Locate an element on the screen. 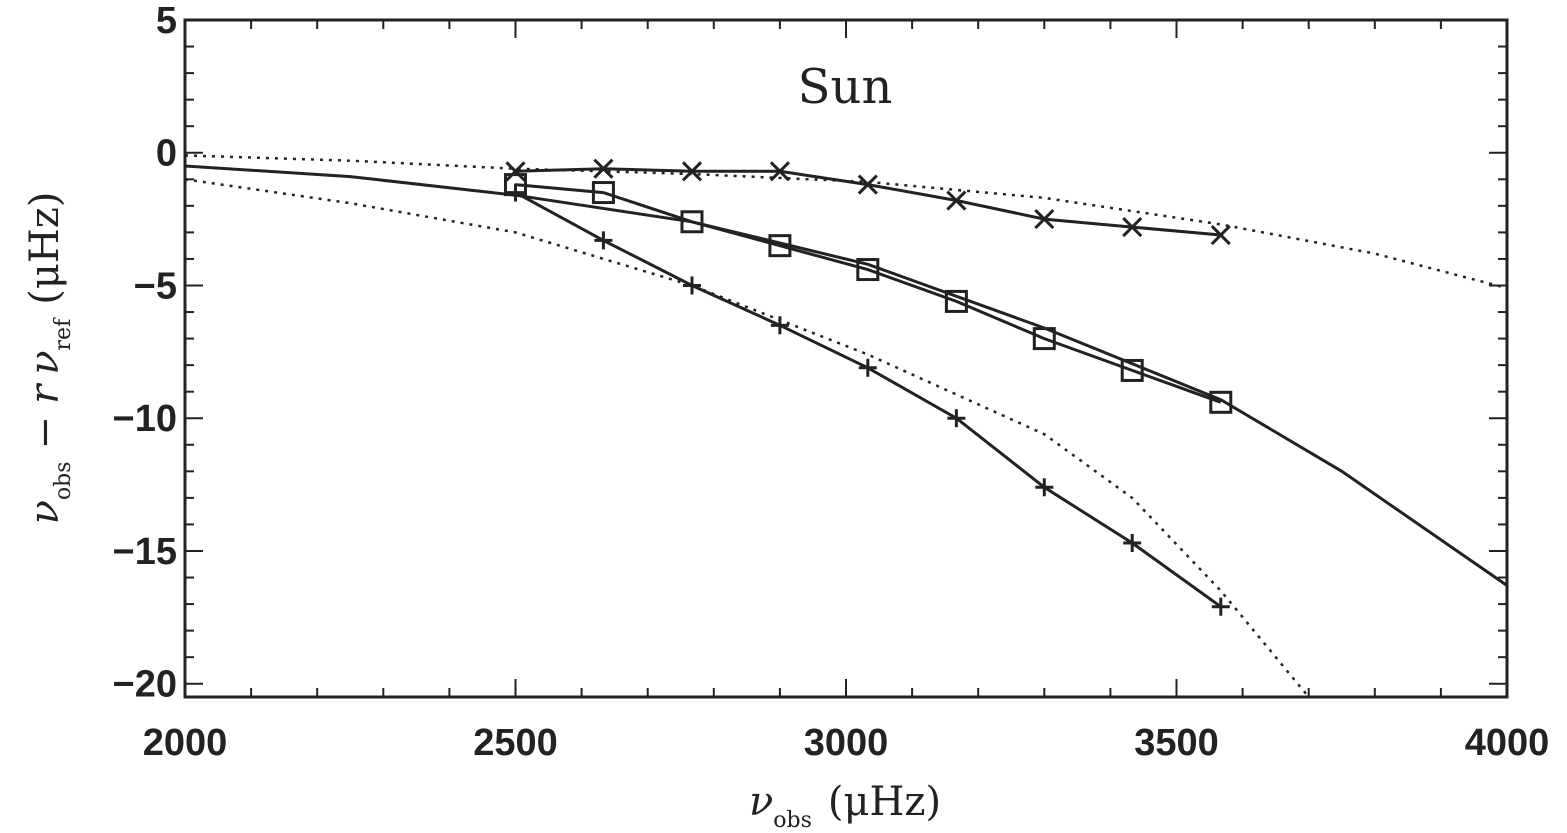 The width and height of the screenshot is (1567, 833). y-axis-label-unit: (μHz) is located at coordinates (45, 248).